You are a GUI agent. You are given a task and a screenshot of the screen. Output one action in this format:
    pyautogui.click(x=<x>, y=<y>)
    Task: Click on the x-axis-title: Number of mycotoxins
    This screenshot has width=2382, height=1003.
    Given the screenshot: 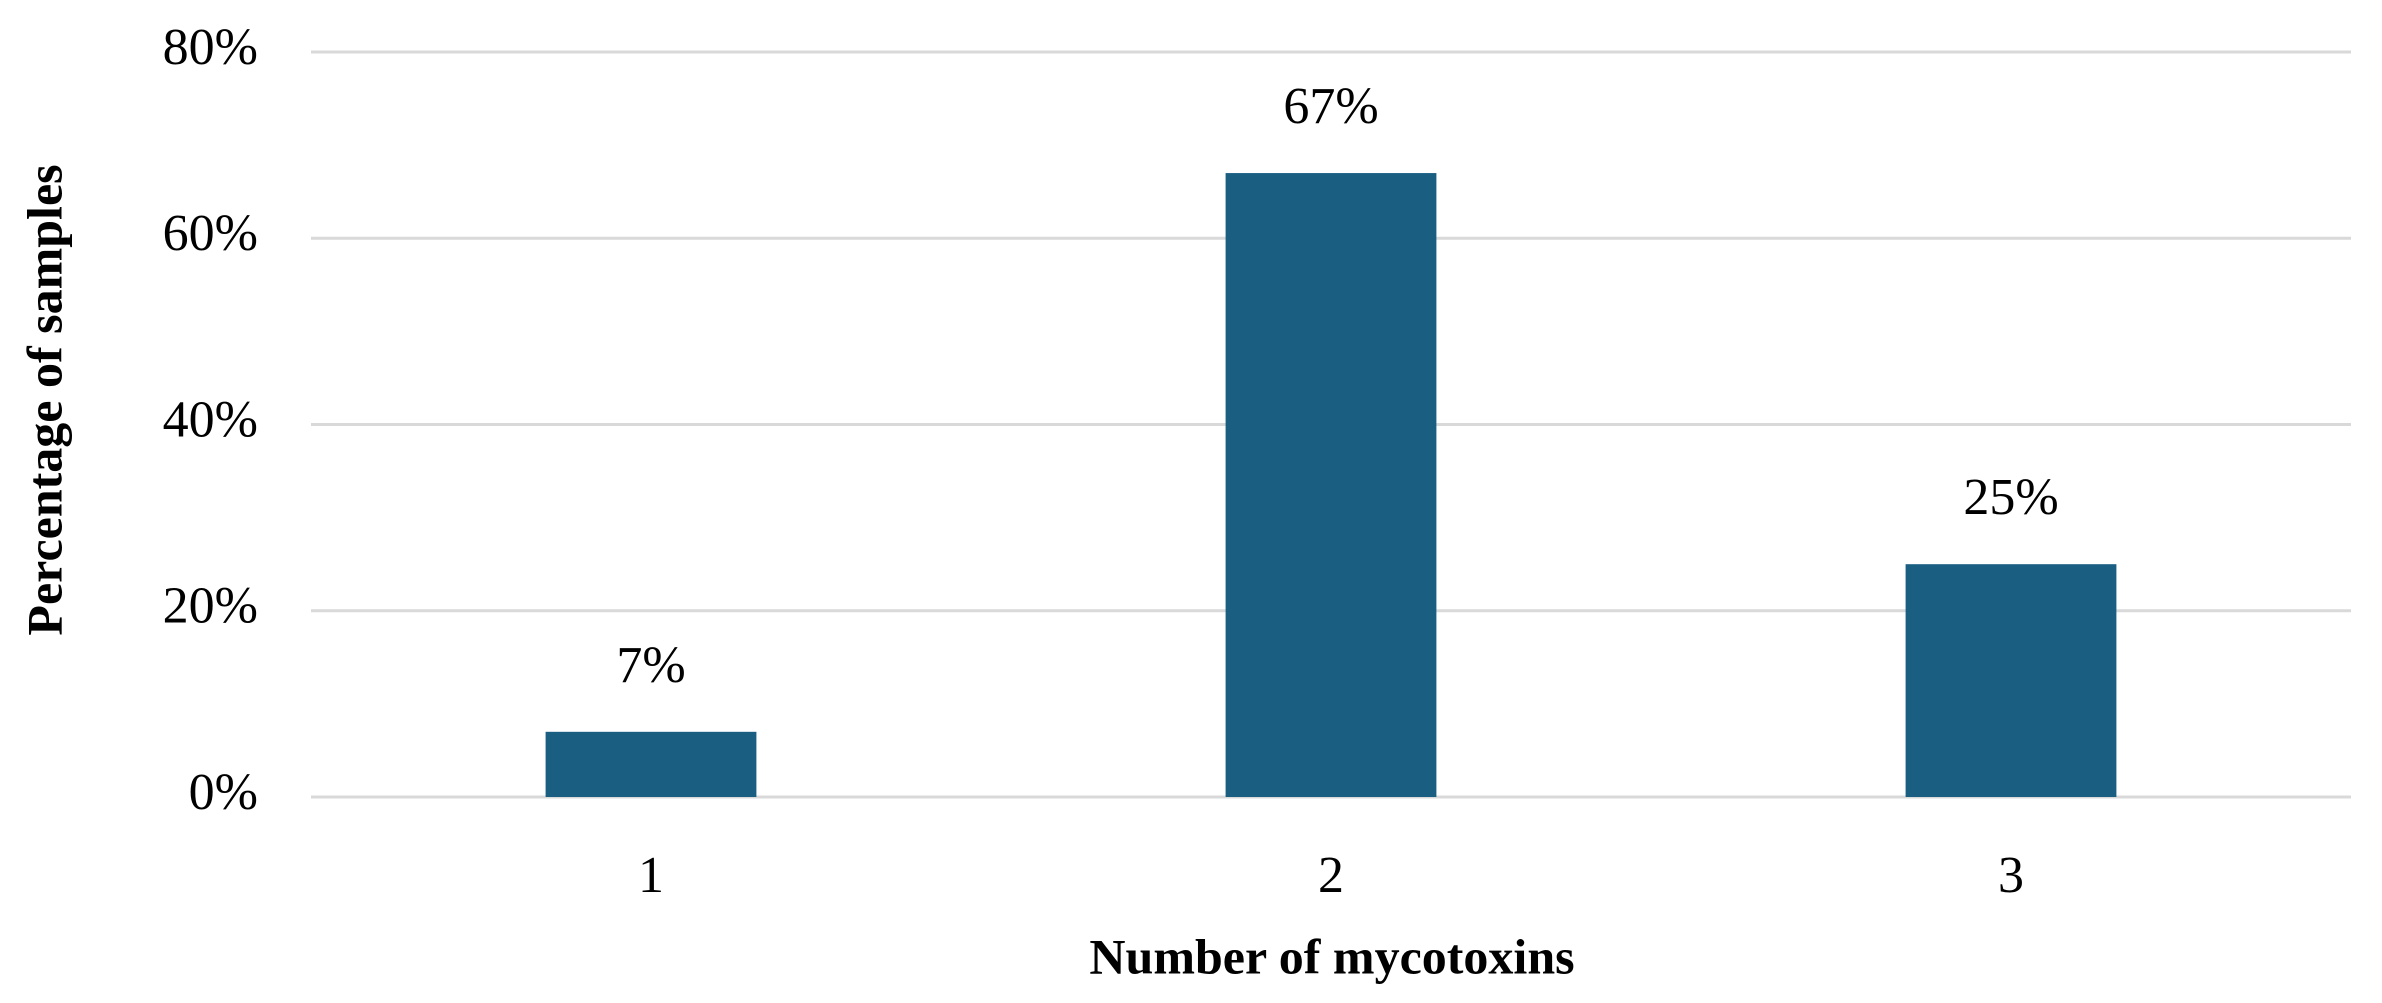 What is the action you would take?
    pyautogui.click(x=1331, y=956)
    